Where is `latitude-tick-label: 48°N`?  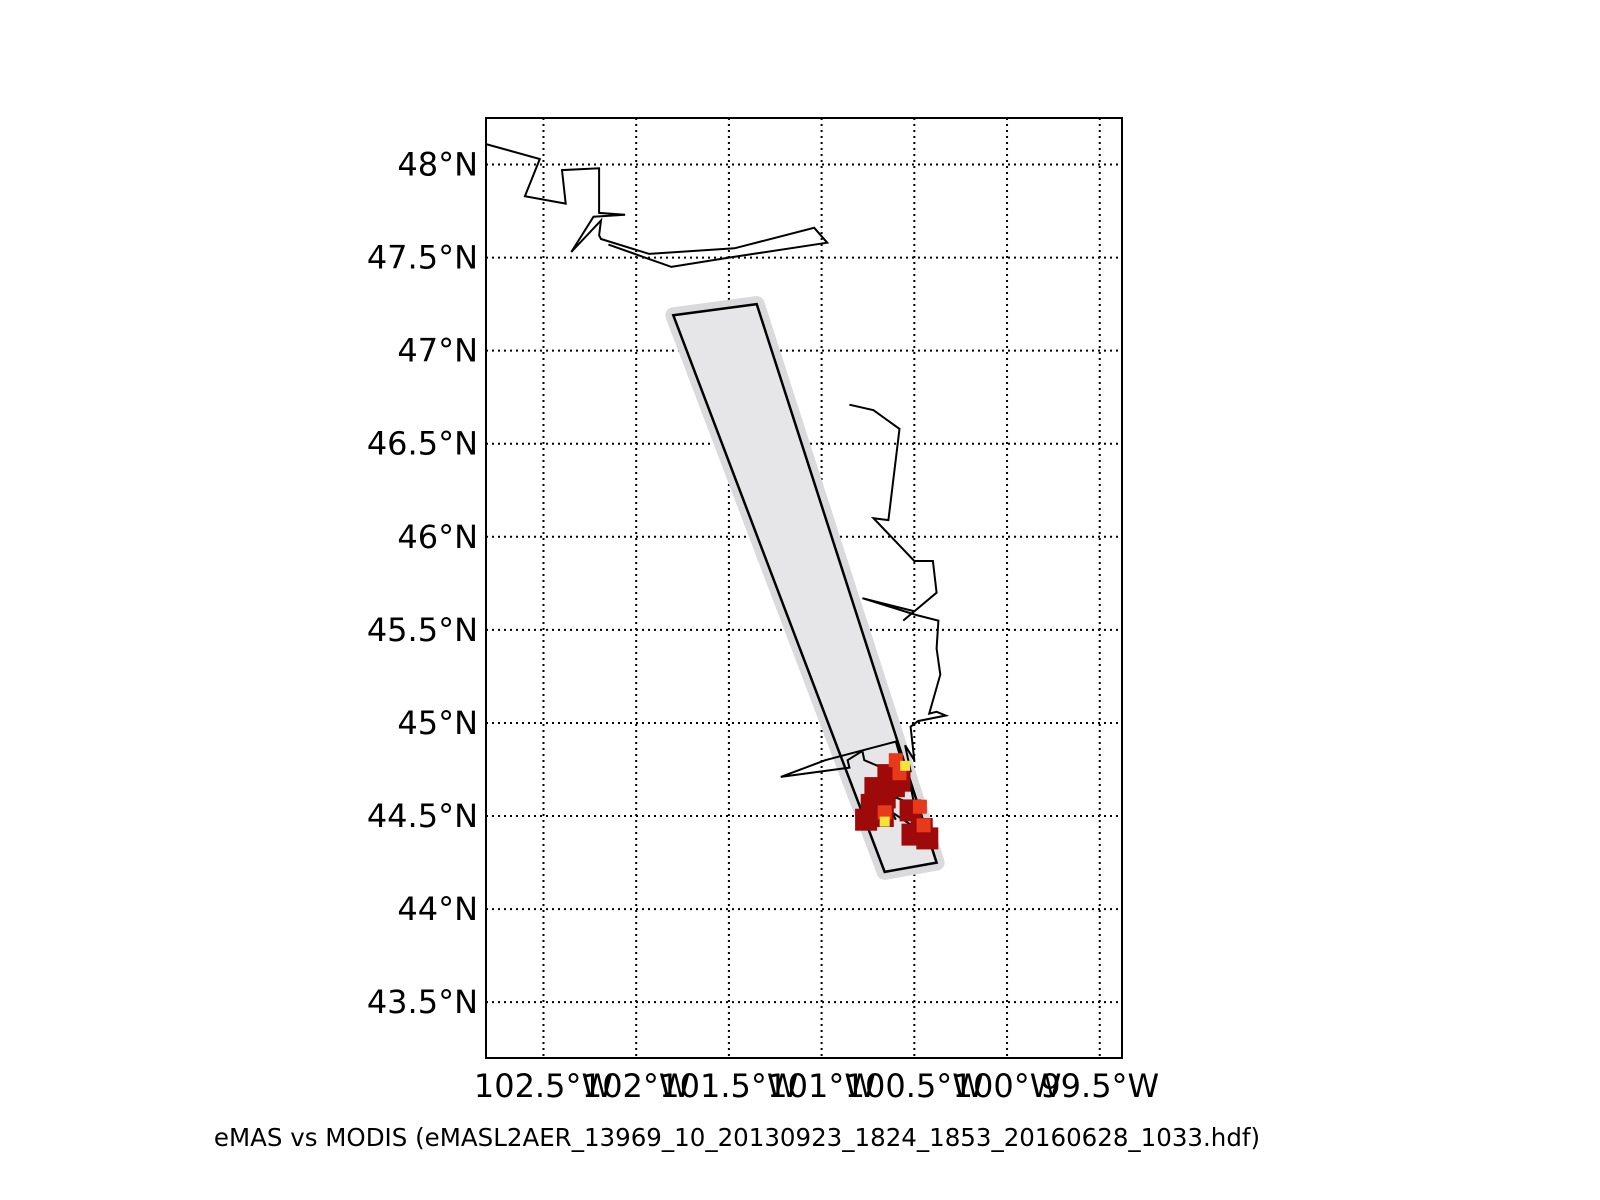 latitude-tick-label: 48°N is located at coordinates (437, 165).